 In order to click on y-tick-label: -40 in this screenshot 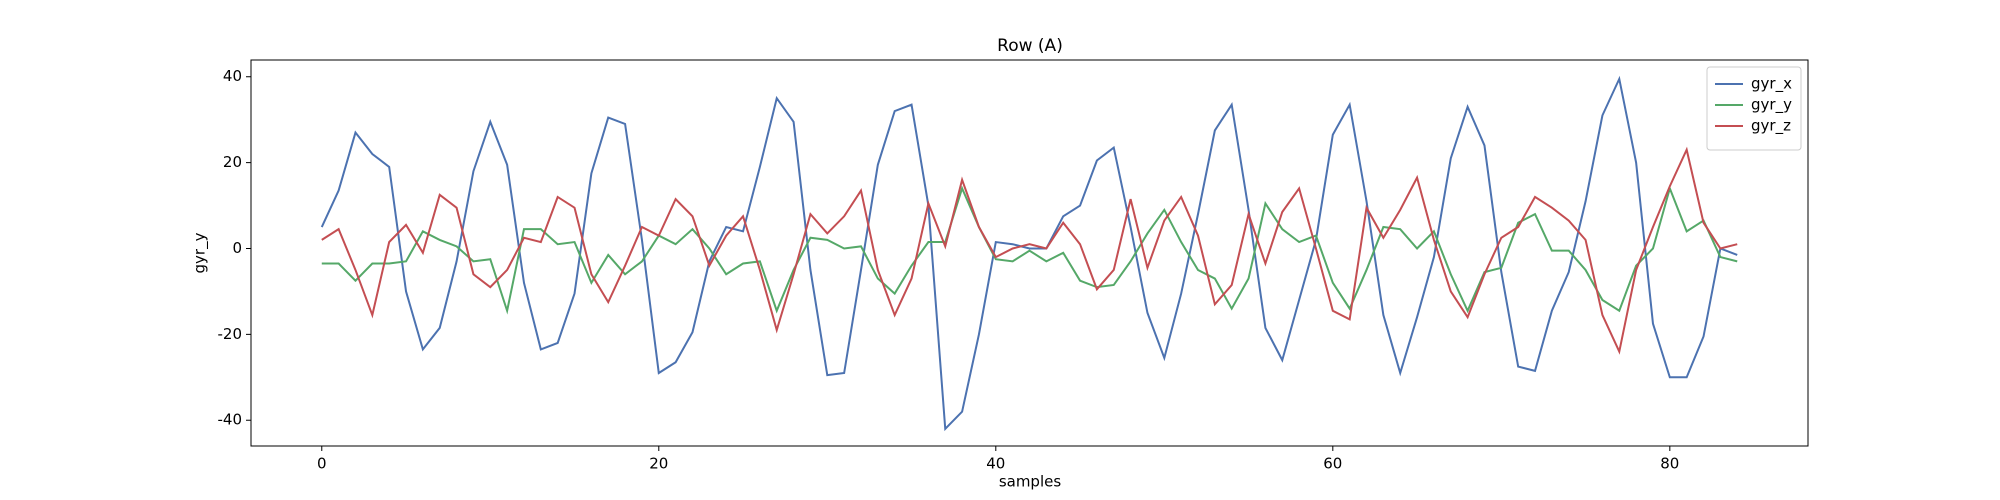, I will do `click(230, 420)`.